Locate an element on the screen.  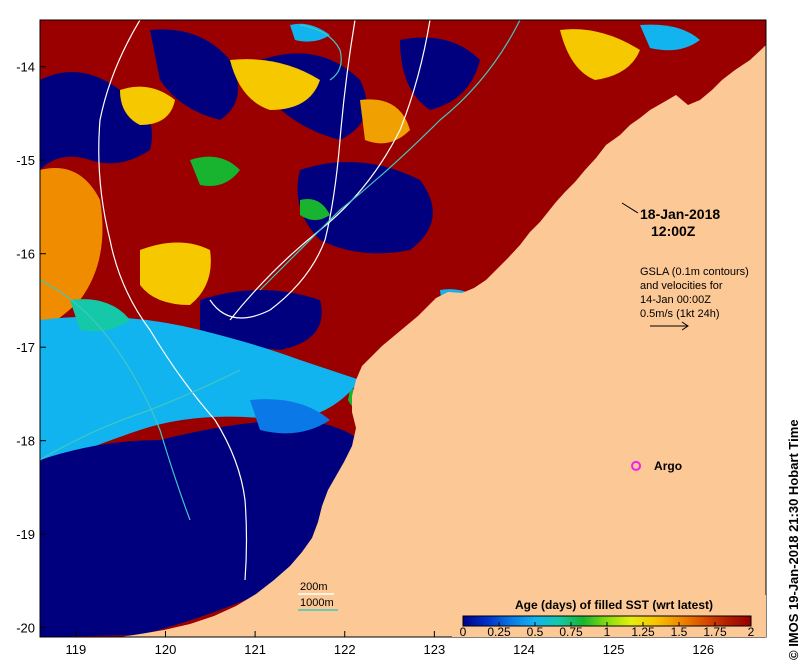
lat-tick-label: -15 is located at coordinates (25, 160).